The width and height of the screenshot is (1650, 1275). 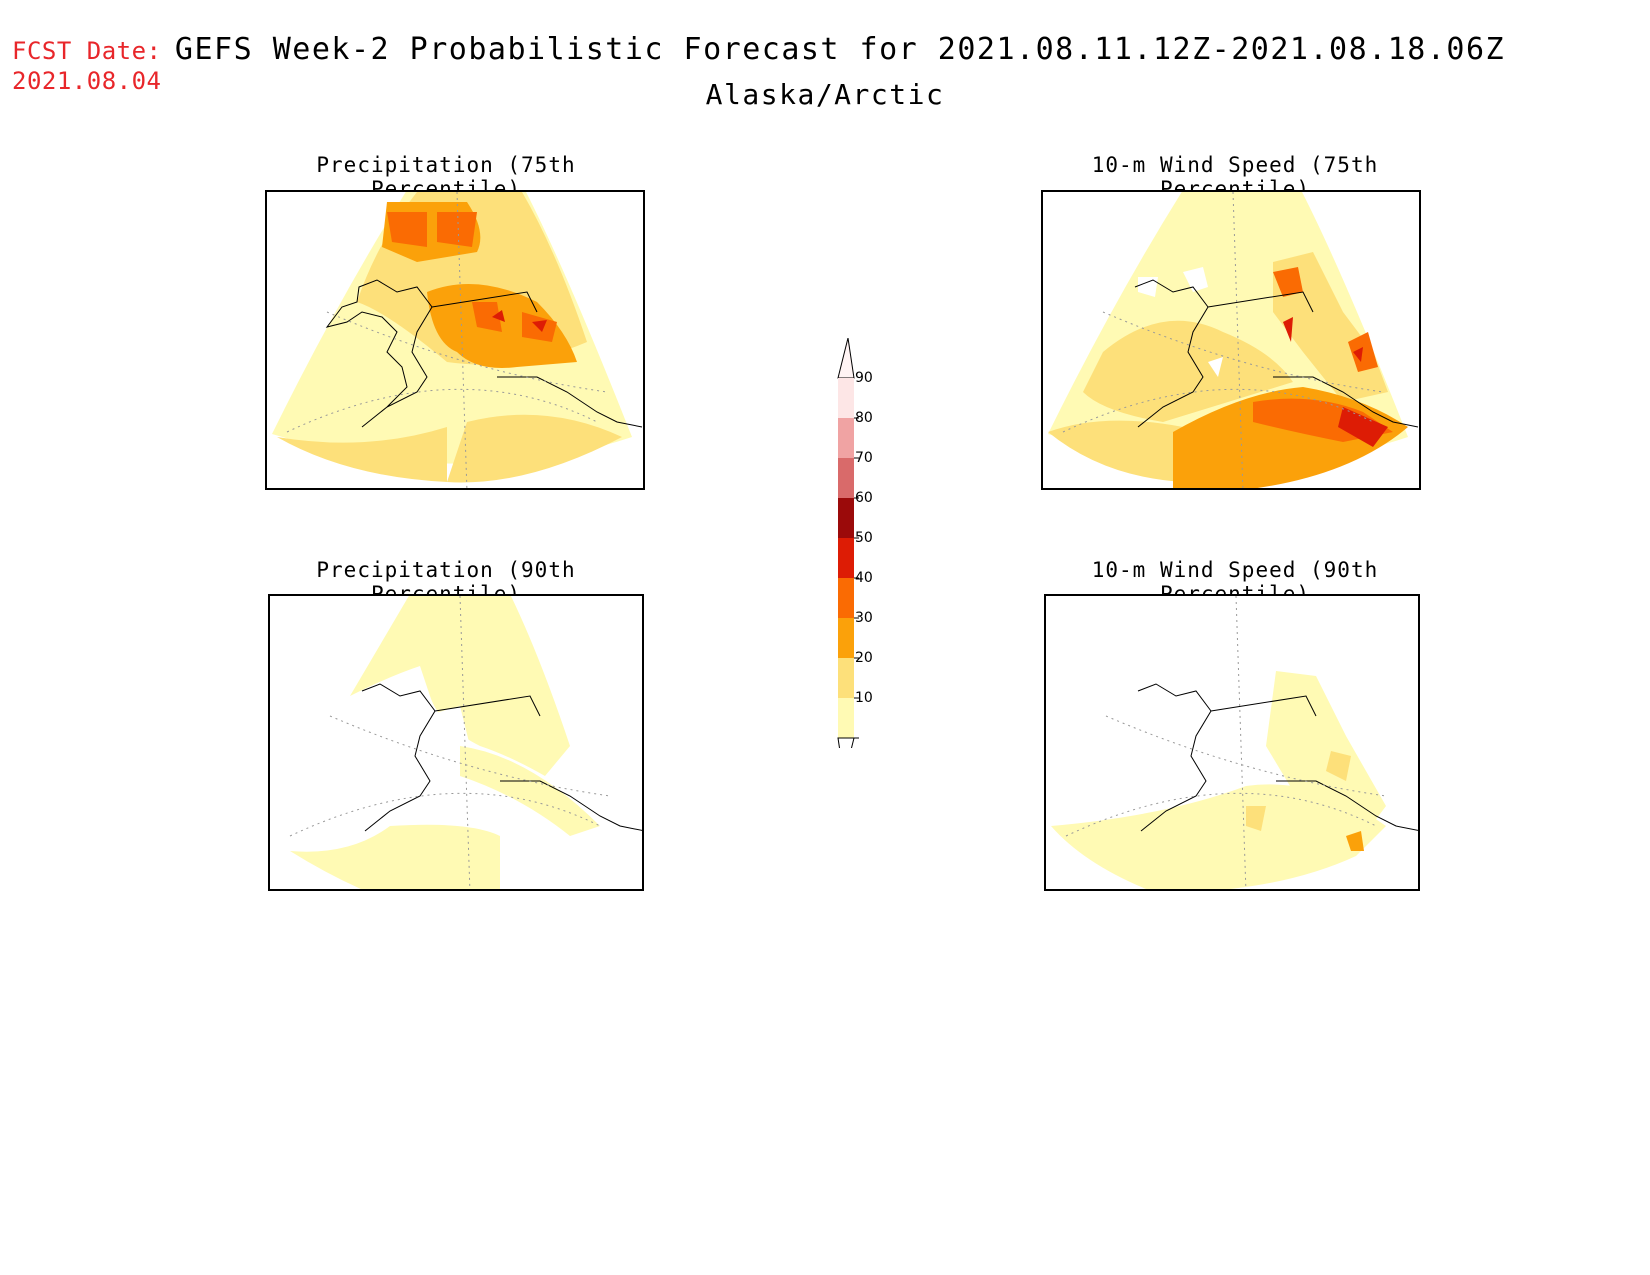 I want to click on colorbar-top-cap, so click(x=846, y=358).